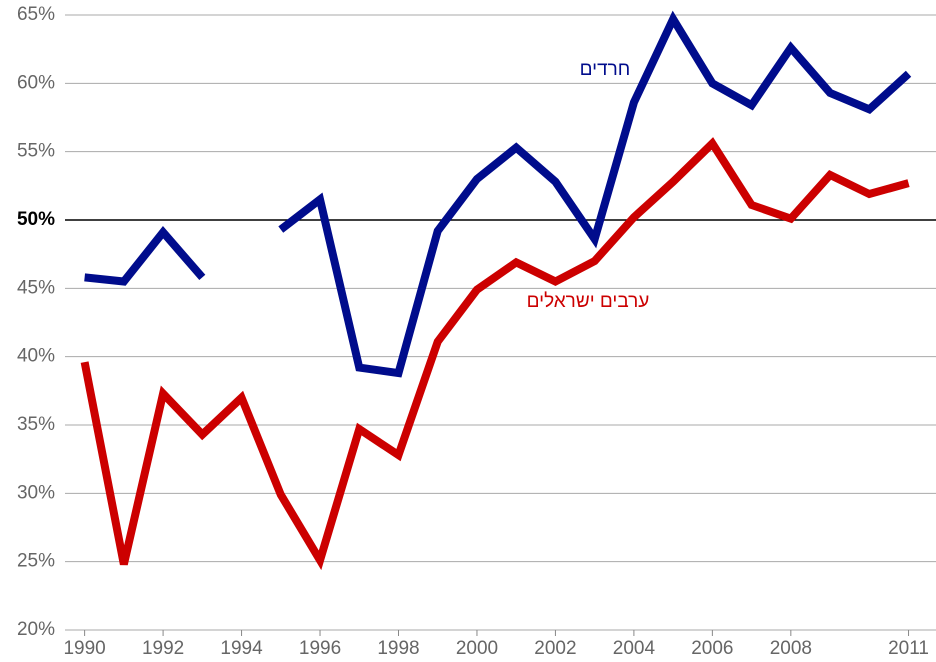  Describe the element at coordinates (908, 648) in the screenshot. I see `x-tick-label: 2011` at that location.